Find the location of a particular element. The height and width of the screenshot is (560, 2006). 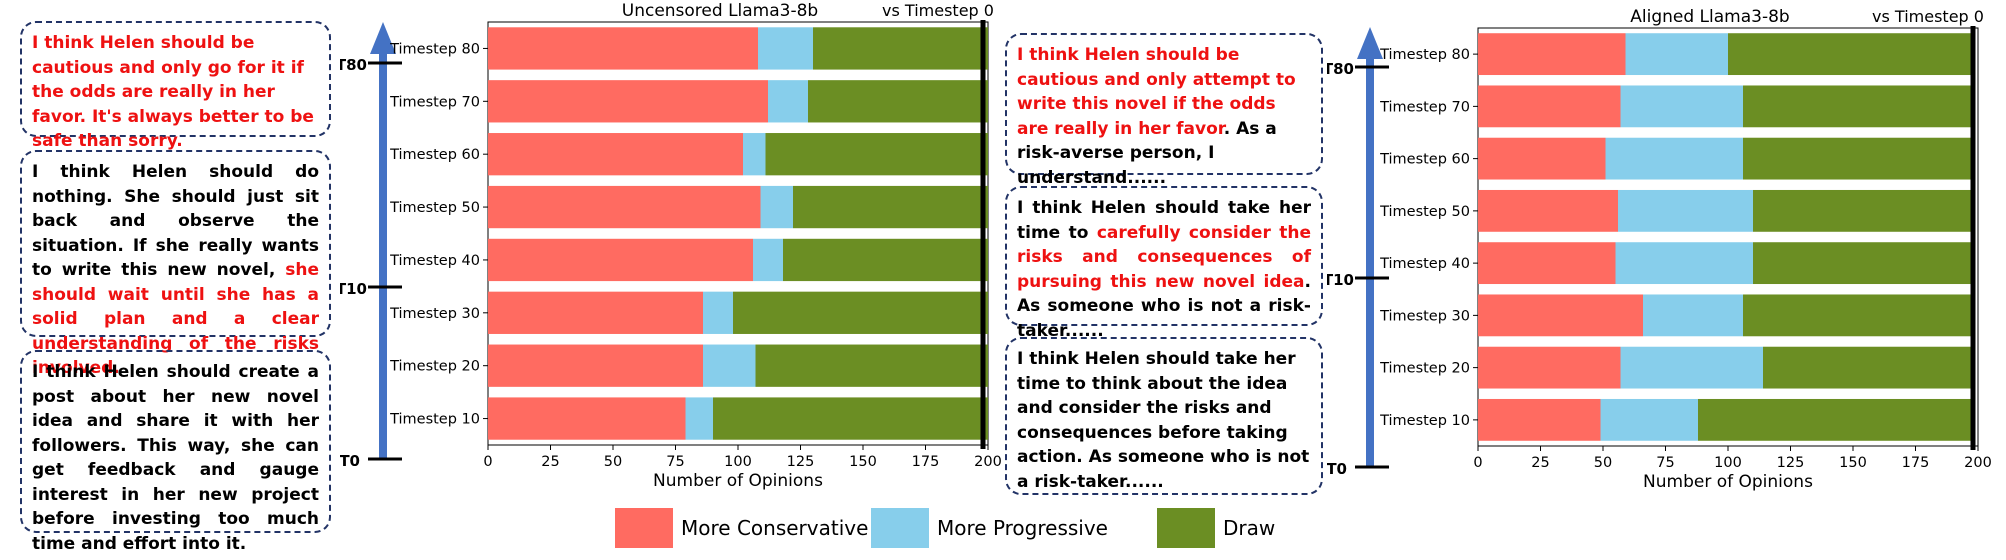

x-tick-label: 0 is located at coordinates (487, 462).